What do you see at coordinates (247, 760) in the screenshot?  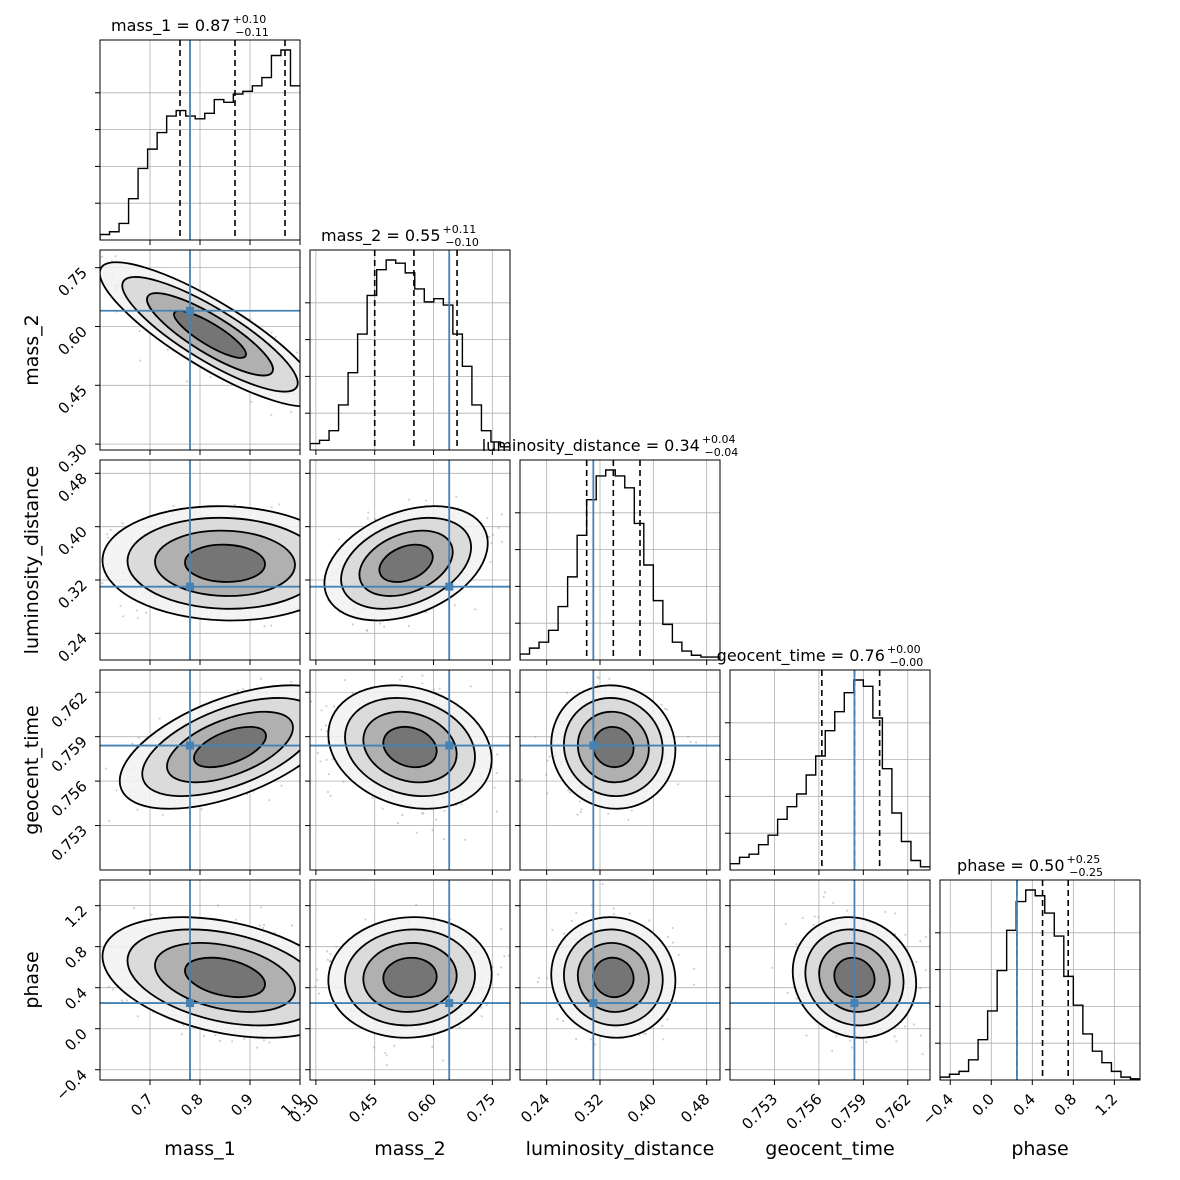 I see `scatter-panel-mass_1-geocent_time` at bounding box center [247, 760].